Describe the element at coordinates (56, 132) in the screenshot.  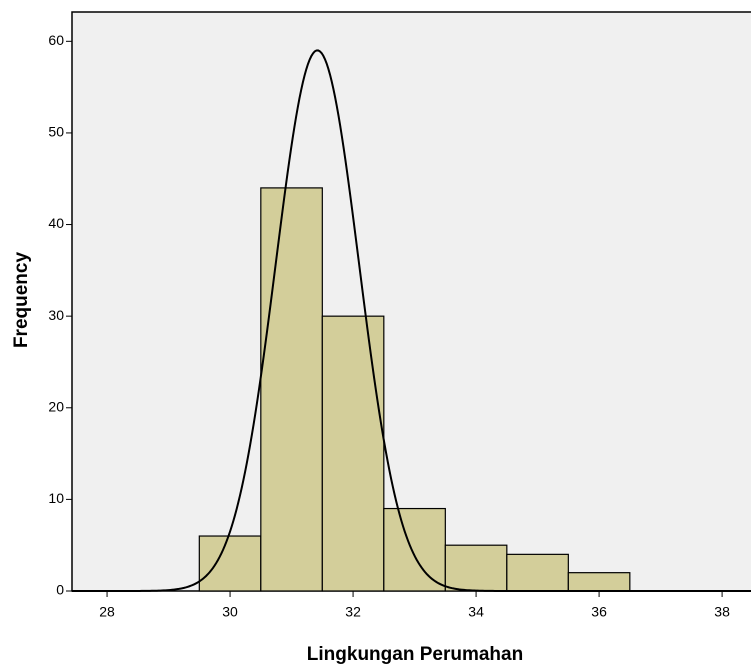
I see `y-tick-label: 50` at that location.